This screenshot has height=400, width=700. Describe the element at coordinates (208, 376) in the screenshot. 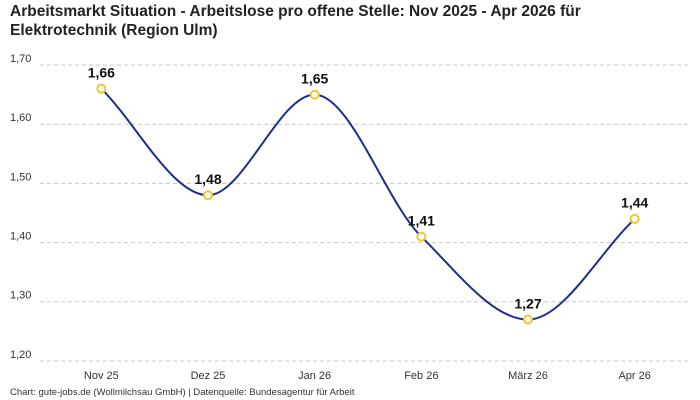

I see `x-tick-label: Dez 25` at that location.